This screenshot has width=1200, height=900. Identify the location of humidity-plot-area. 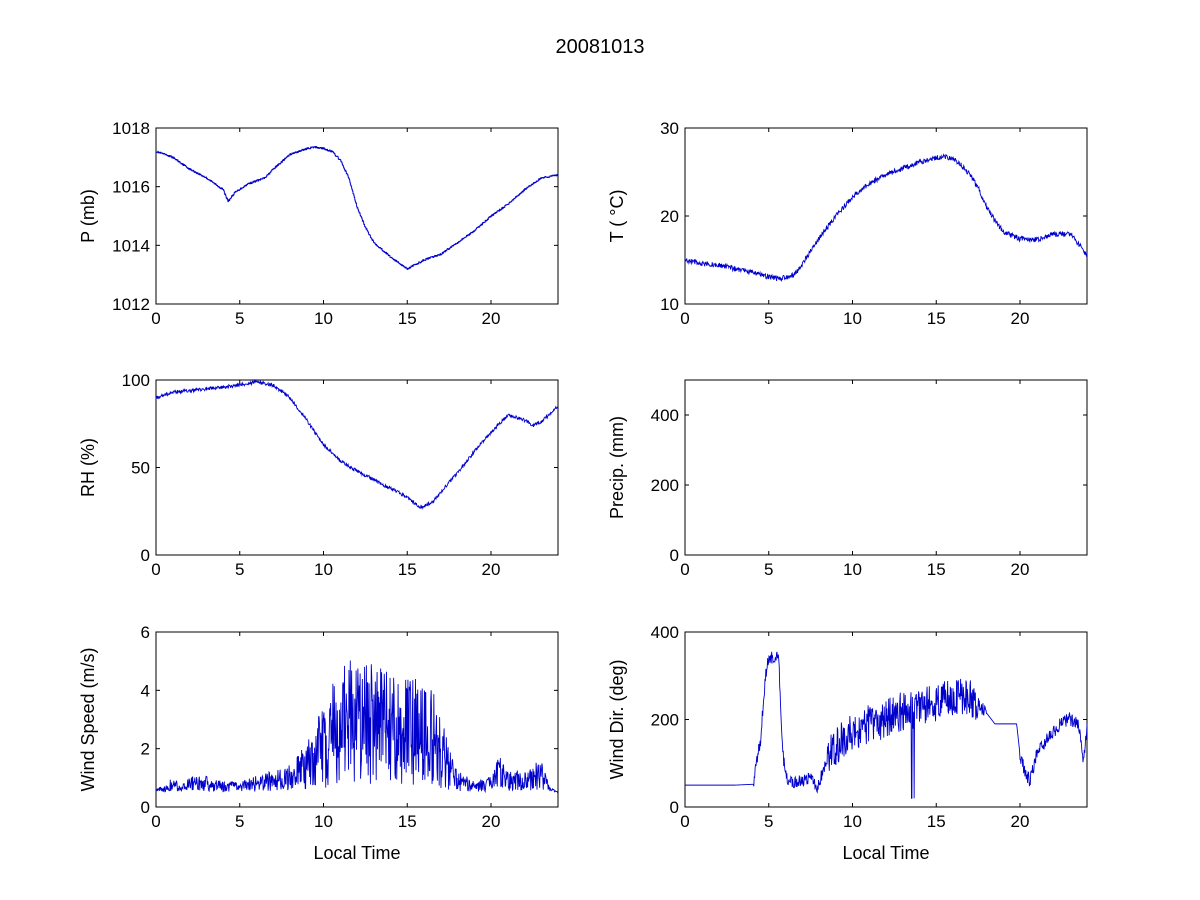
(357, 467).